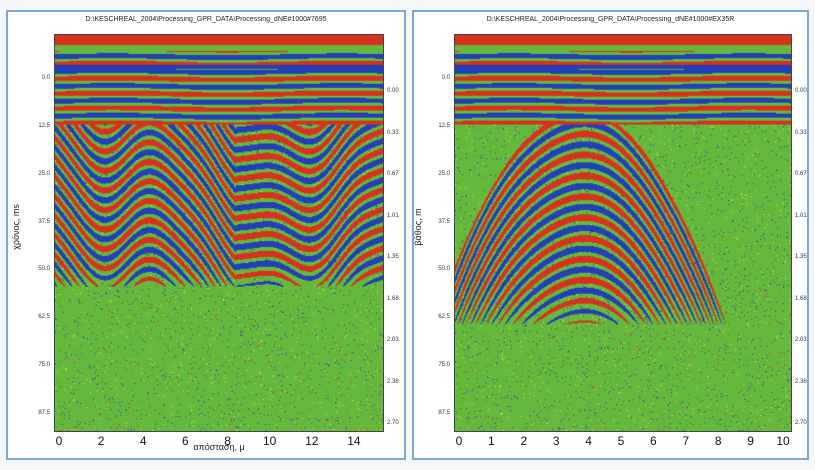 Image resolution: width=815 pixels, height=470 pixels. What do you see at coordinates (354, 441) in the screenshot?
I see `x-tick-label: 14` at bounding box center [354, 441].